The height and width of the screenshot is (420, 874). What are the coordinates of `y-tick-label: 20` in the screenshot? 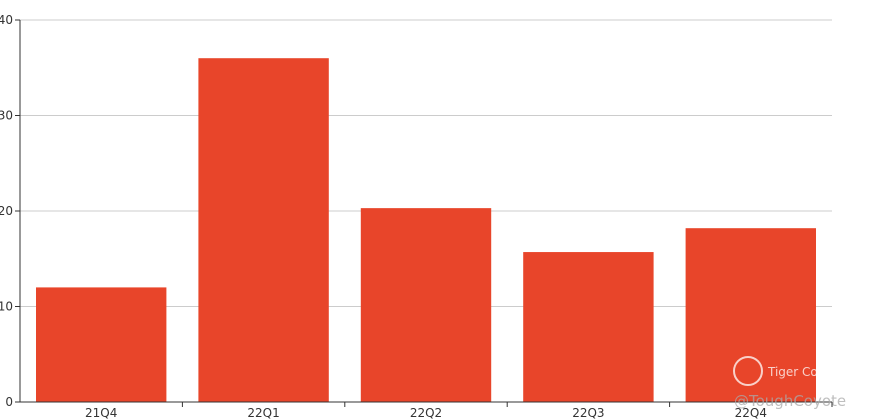 It's located at (6, 211).